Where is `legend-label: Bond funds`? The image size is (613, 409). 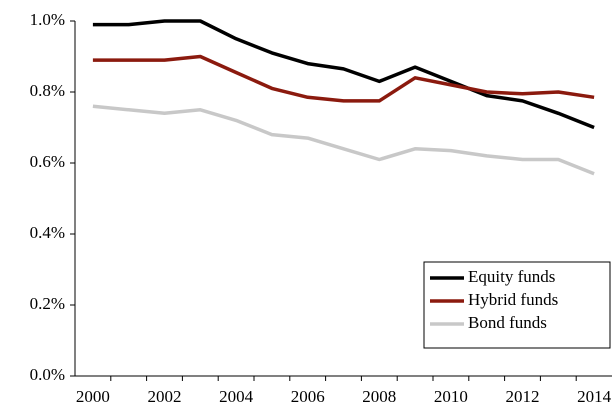 legend-label: Bond funds is located at coordinates (507, 322).